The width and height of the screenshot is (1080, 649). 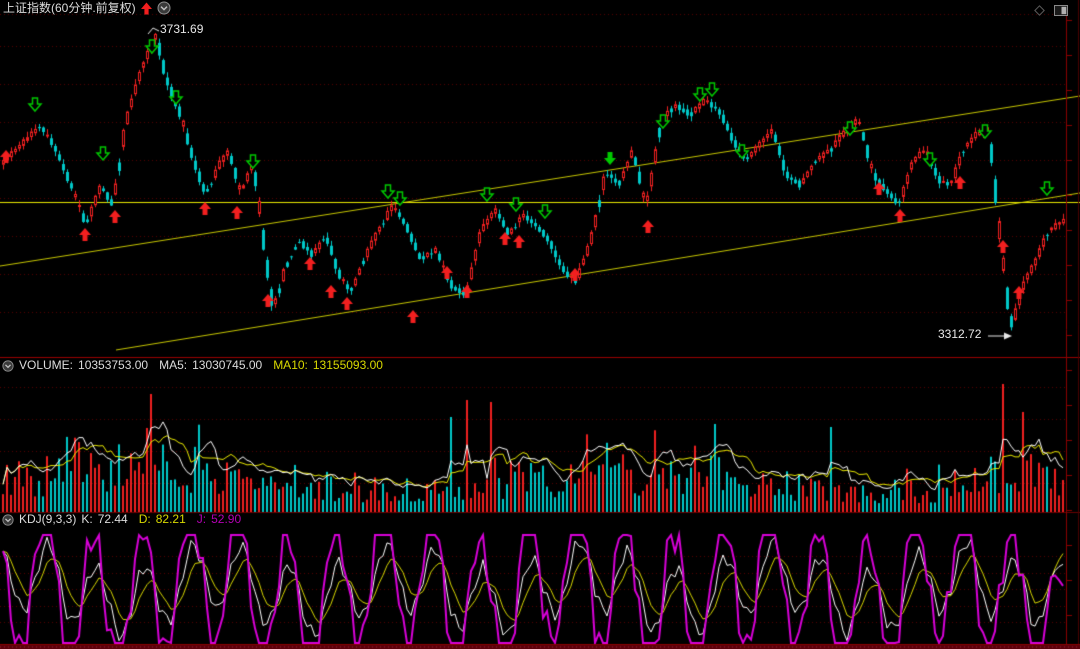 What do you see at coordinates (1061, 10) in the screenshot?
I see `window-icon` at bounding box center [1061, 10].